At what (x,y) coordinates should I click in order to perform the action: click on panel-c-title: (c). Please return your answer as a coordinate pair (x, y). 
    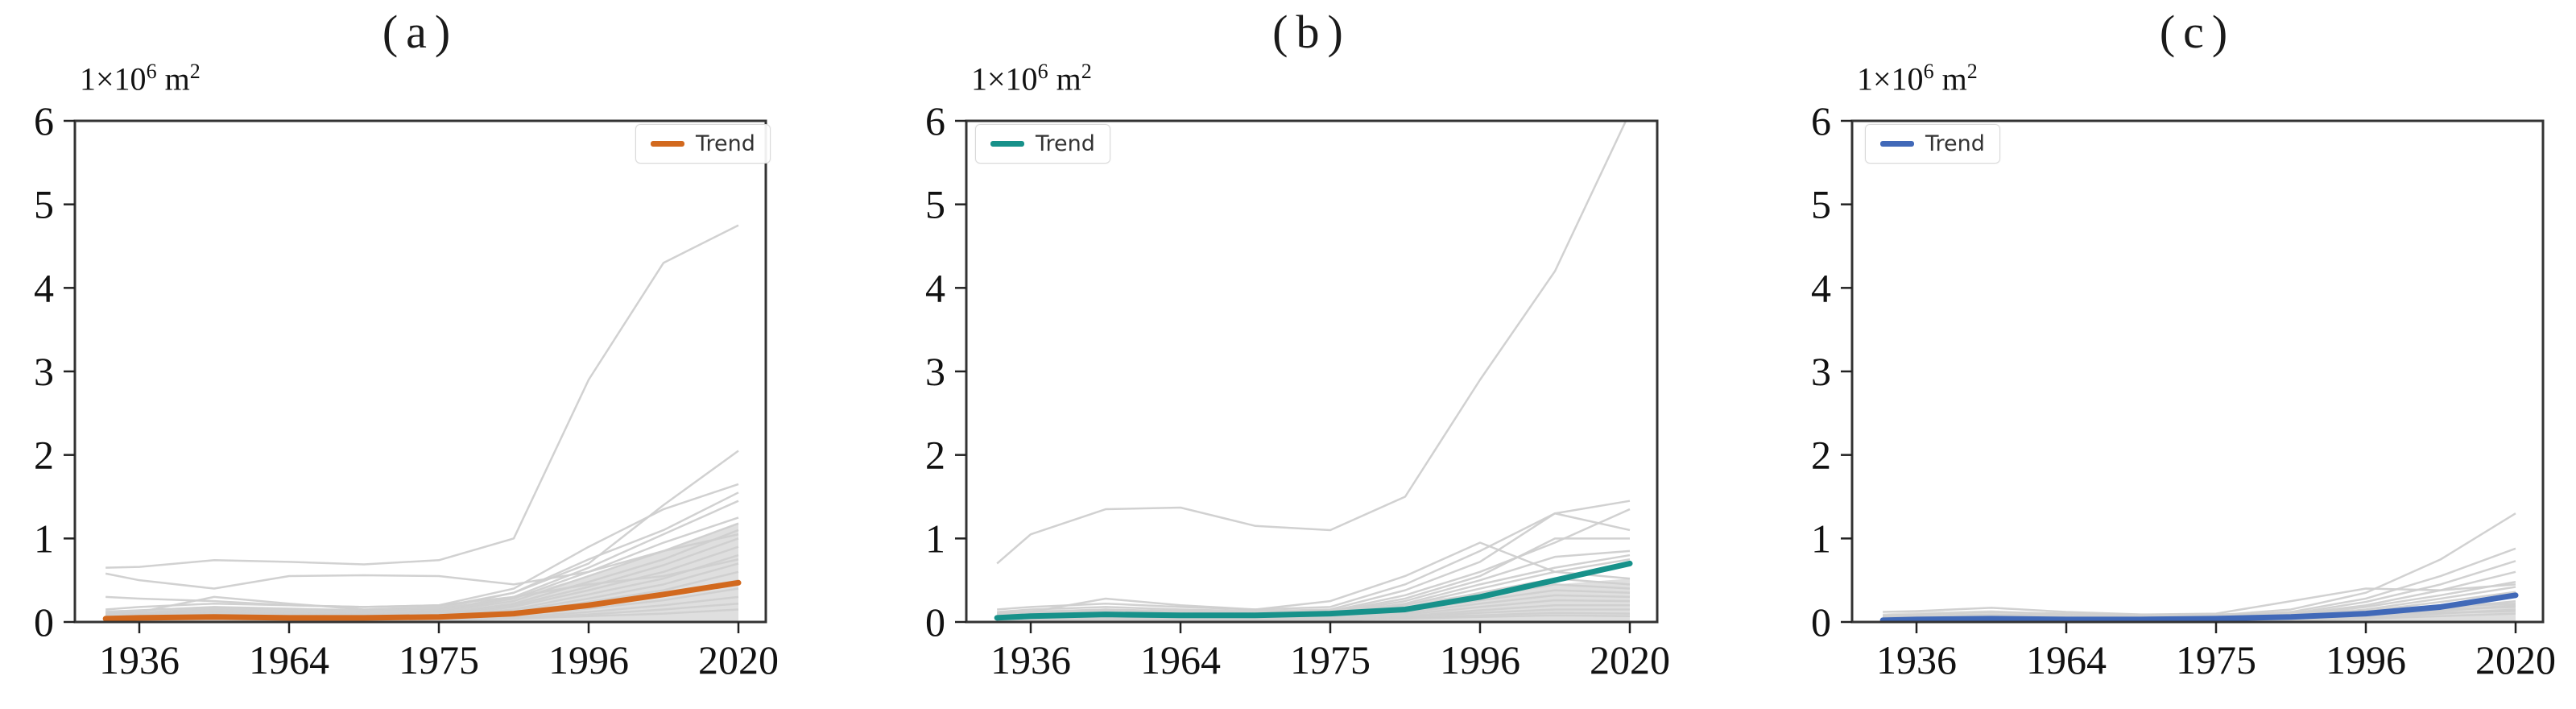
    Looking at the image, I should click on (2197, 32).